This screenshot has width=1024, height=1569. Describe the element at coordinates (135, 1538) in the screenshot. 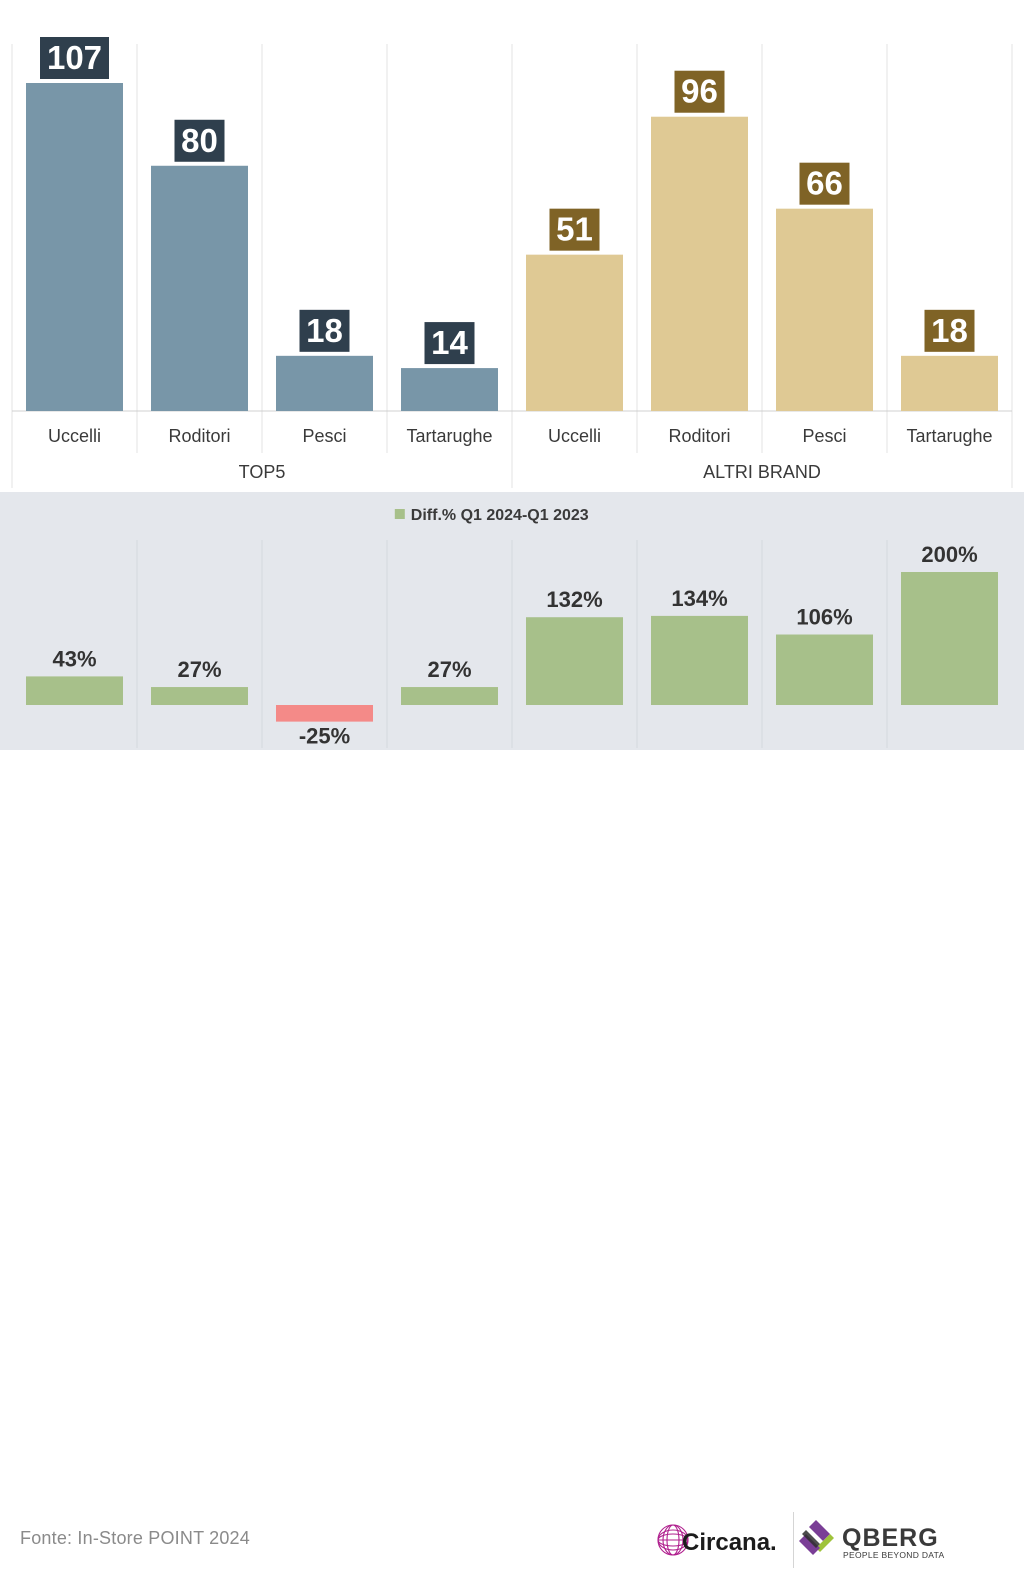

I see `source-note: Fonte: In-Store POINT 2024` at that location.